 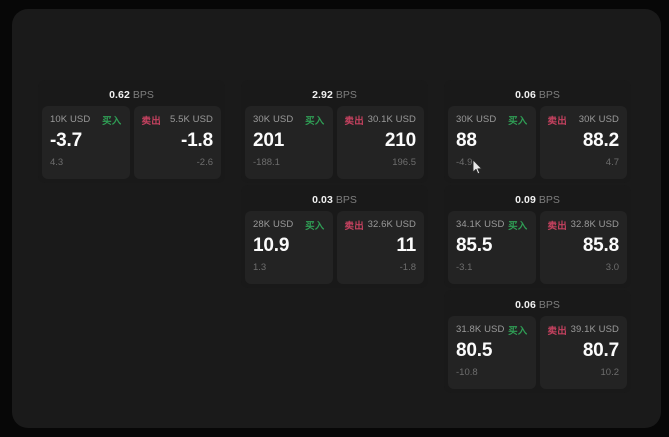 I want to click on sell-main-value: 11, so click(x=406, y=245).